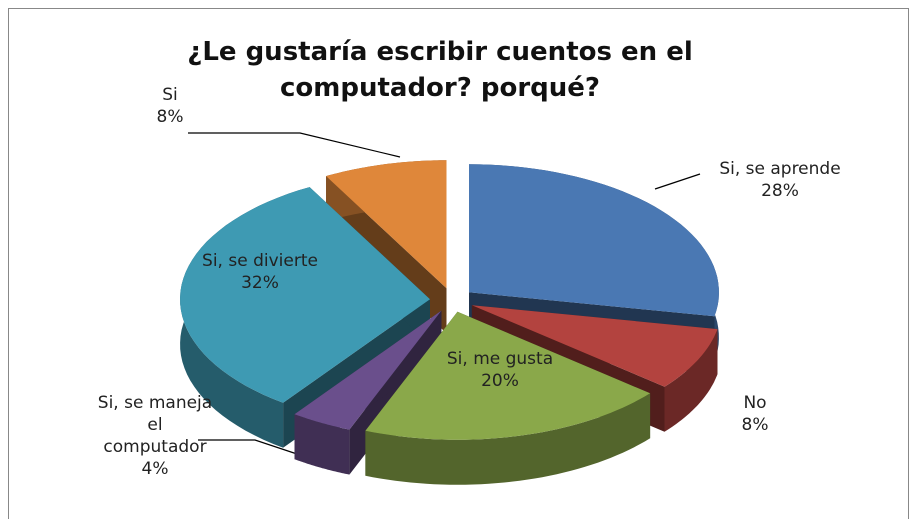  Describe the element at coordinates (755, 414) in the screenshot. I see `data-label: No 8%` at that location.